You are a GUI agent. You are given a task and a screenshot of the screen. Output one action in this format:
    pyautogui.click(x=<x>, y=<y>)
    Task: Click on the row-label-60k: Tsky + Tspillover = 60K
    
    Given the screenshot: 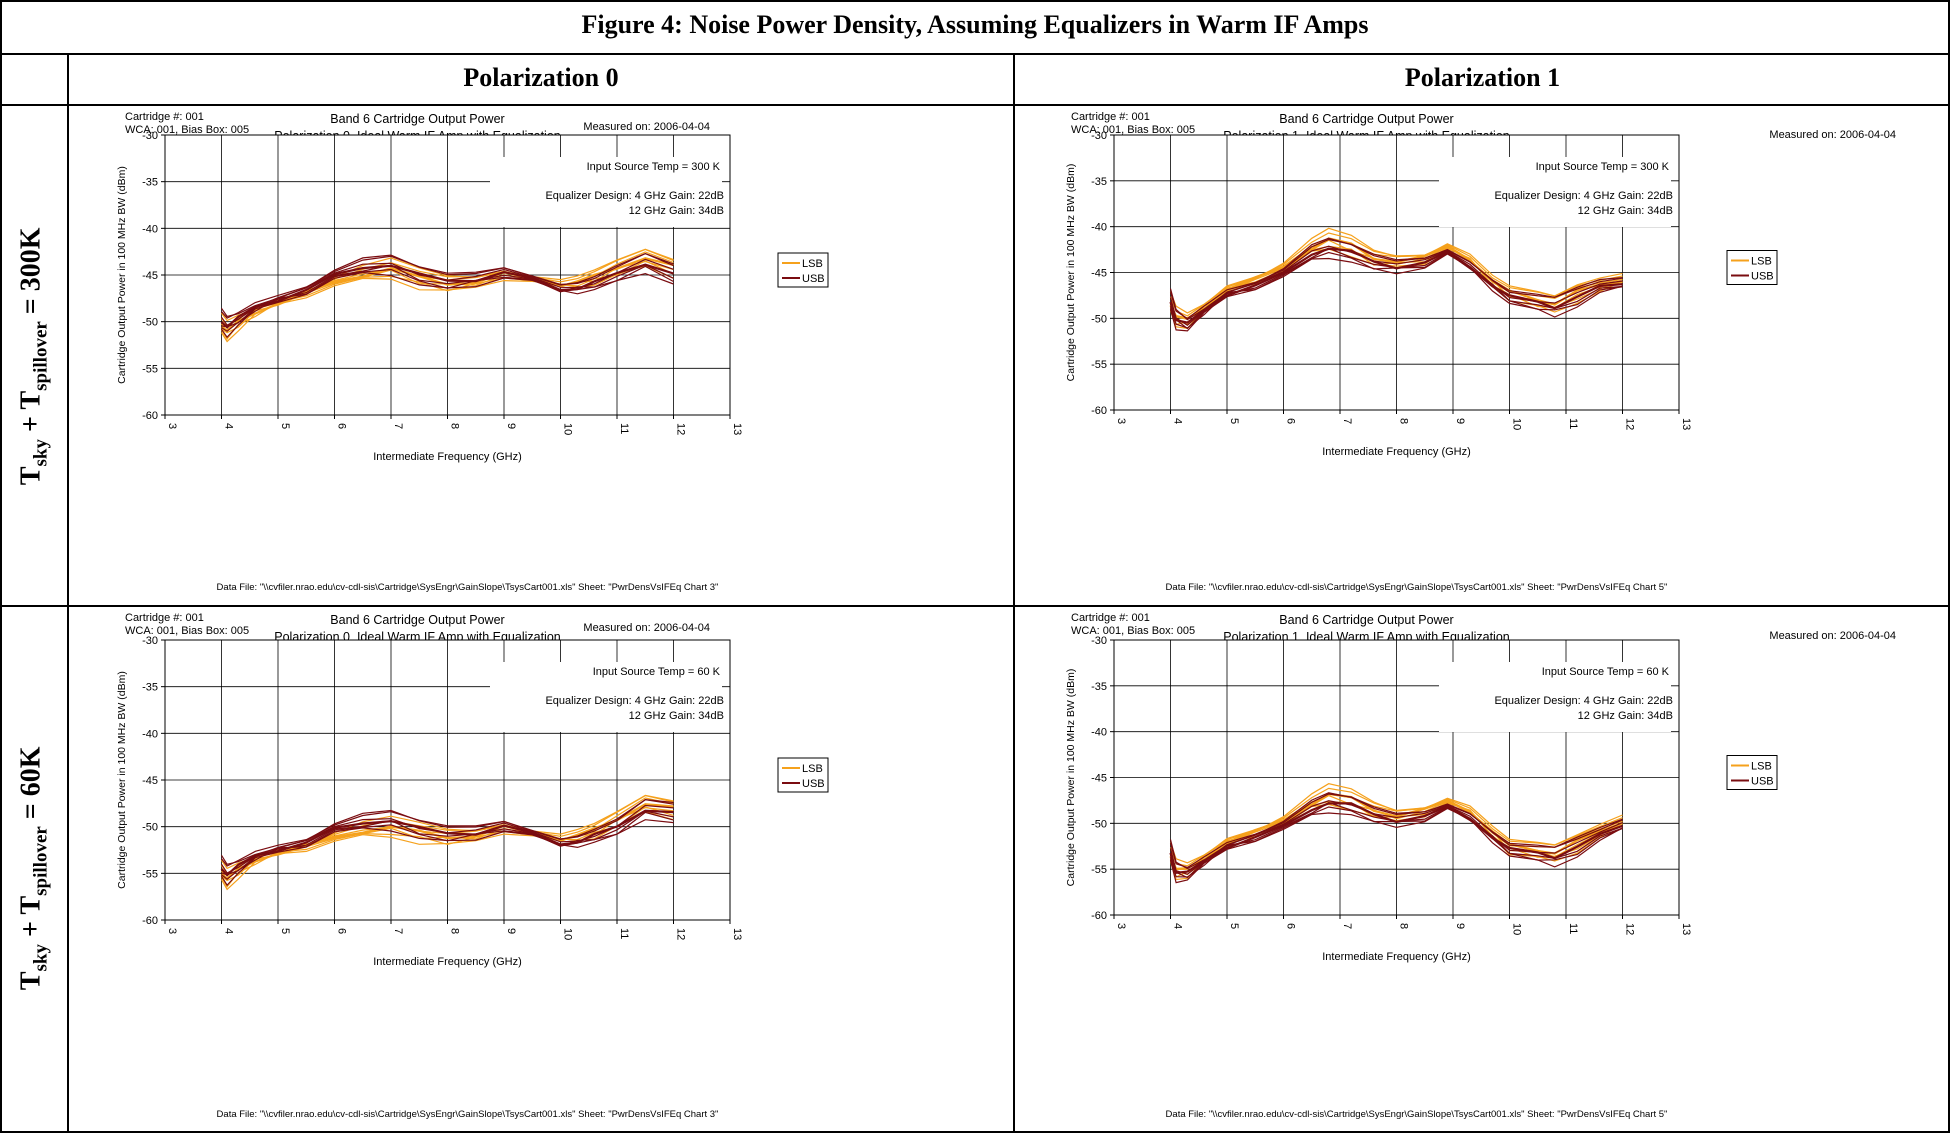 What is the action you would take?
    pyautogui.click(x=33, y=868)
    